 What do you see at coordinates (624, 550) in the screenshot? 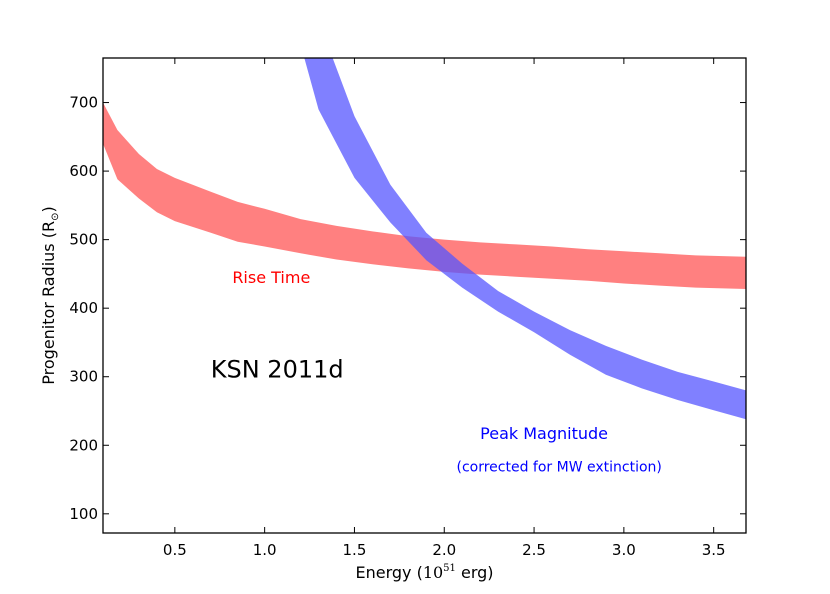
I see `x-tick-label: 3.0` at bounding box center [624, 550].